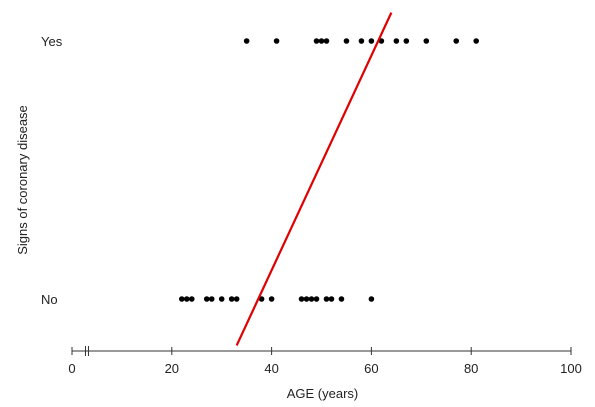 The width and height of the screenshot is (595, 407). I want to click on y-category-label-yes: Yes, so click(52, 41).